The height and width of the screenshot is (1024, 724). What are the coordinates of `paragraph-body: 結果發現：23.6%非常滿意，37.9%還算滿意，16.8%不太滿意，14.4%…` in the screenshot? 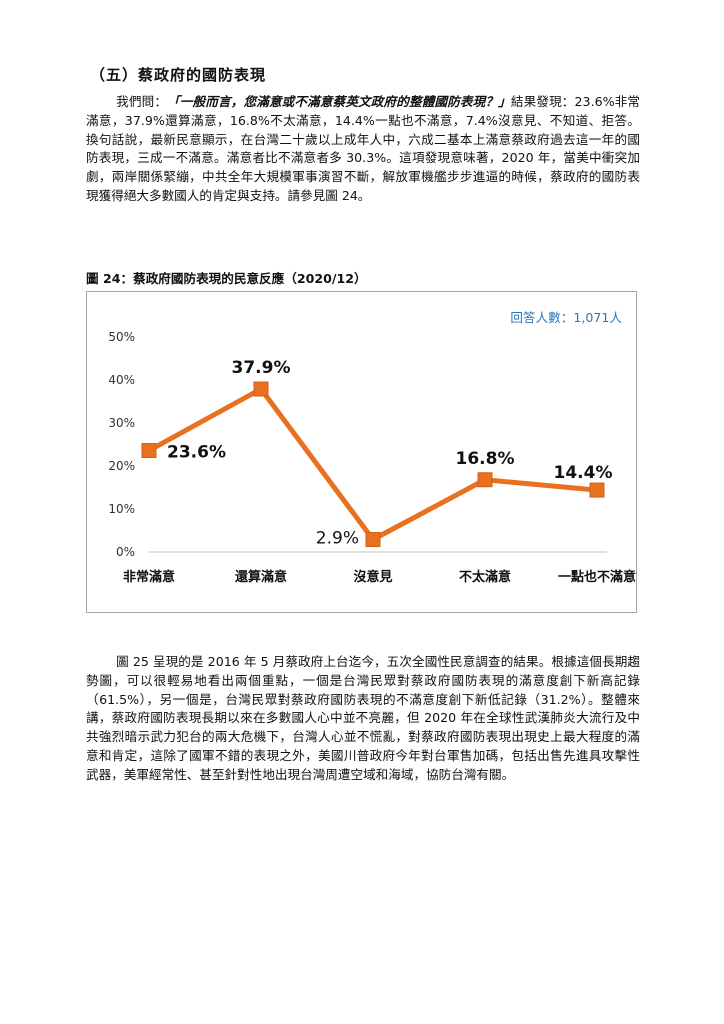 It's located at (363, 148).